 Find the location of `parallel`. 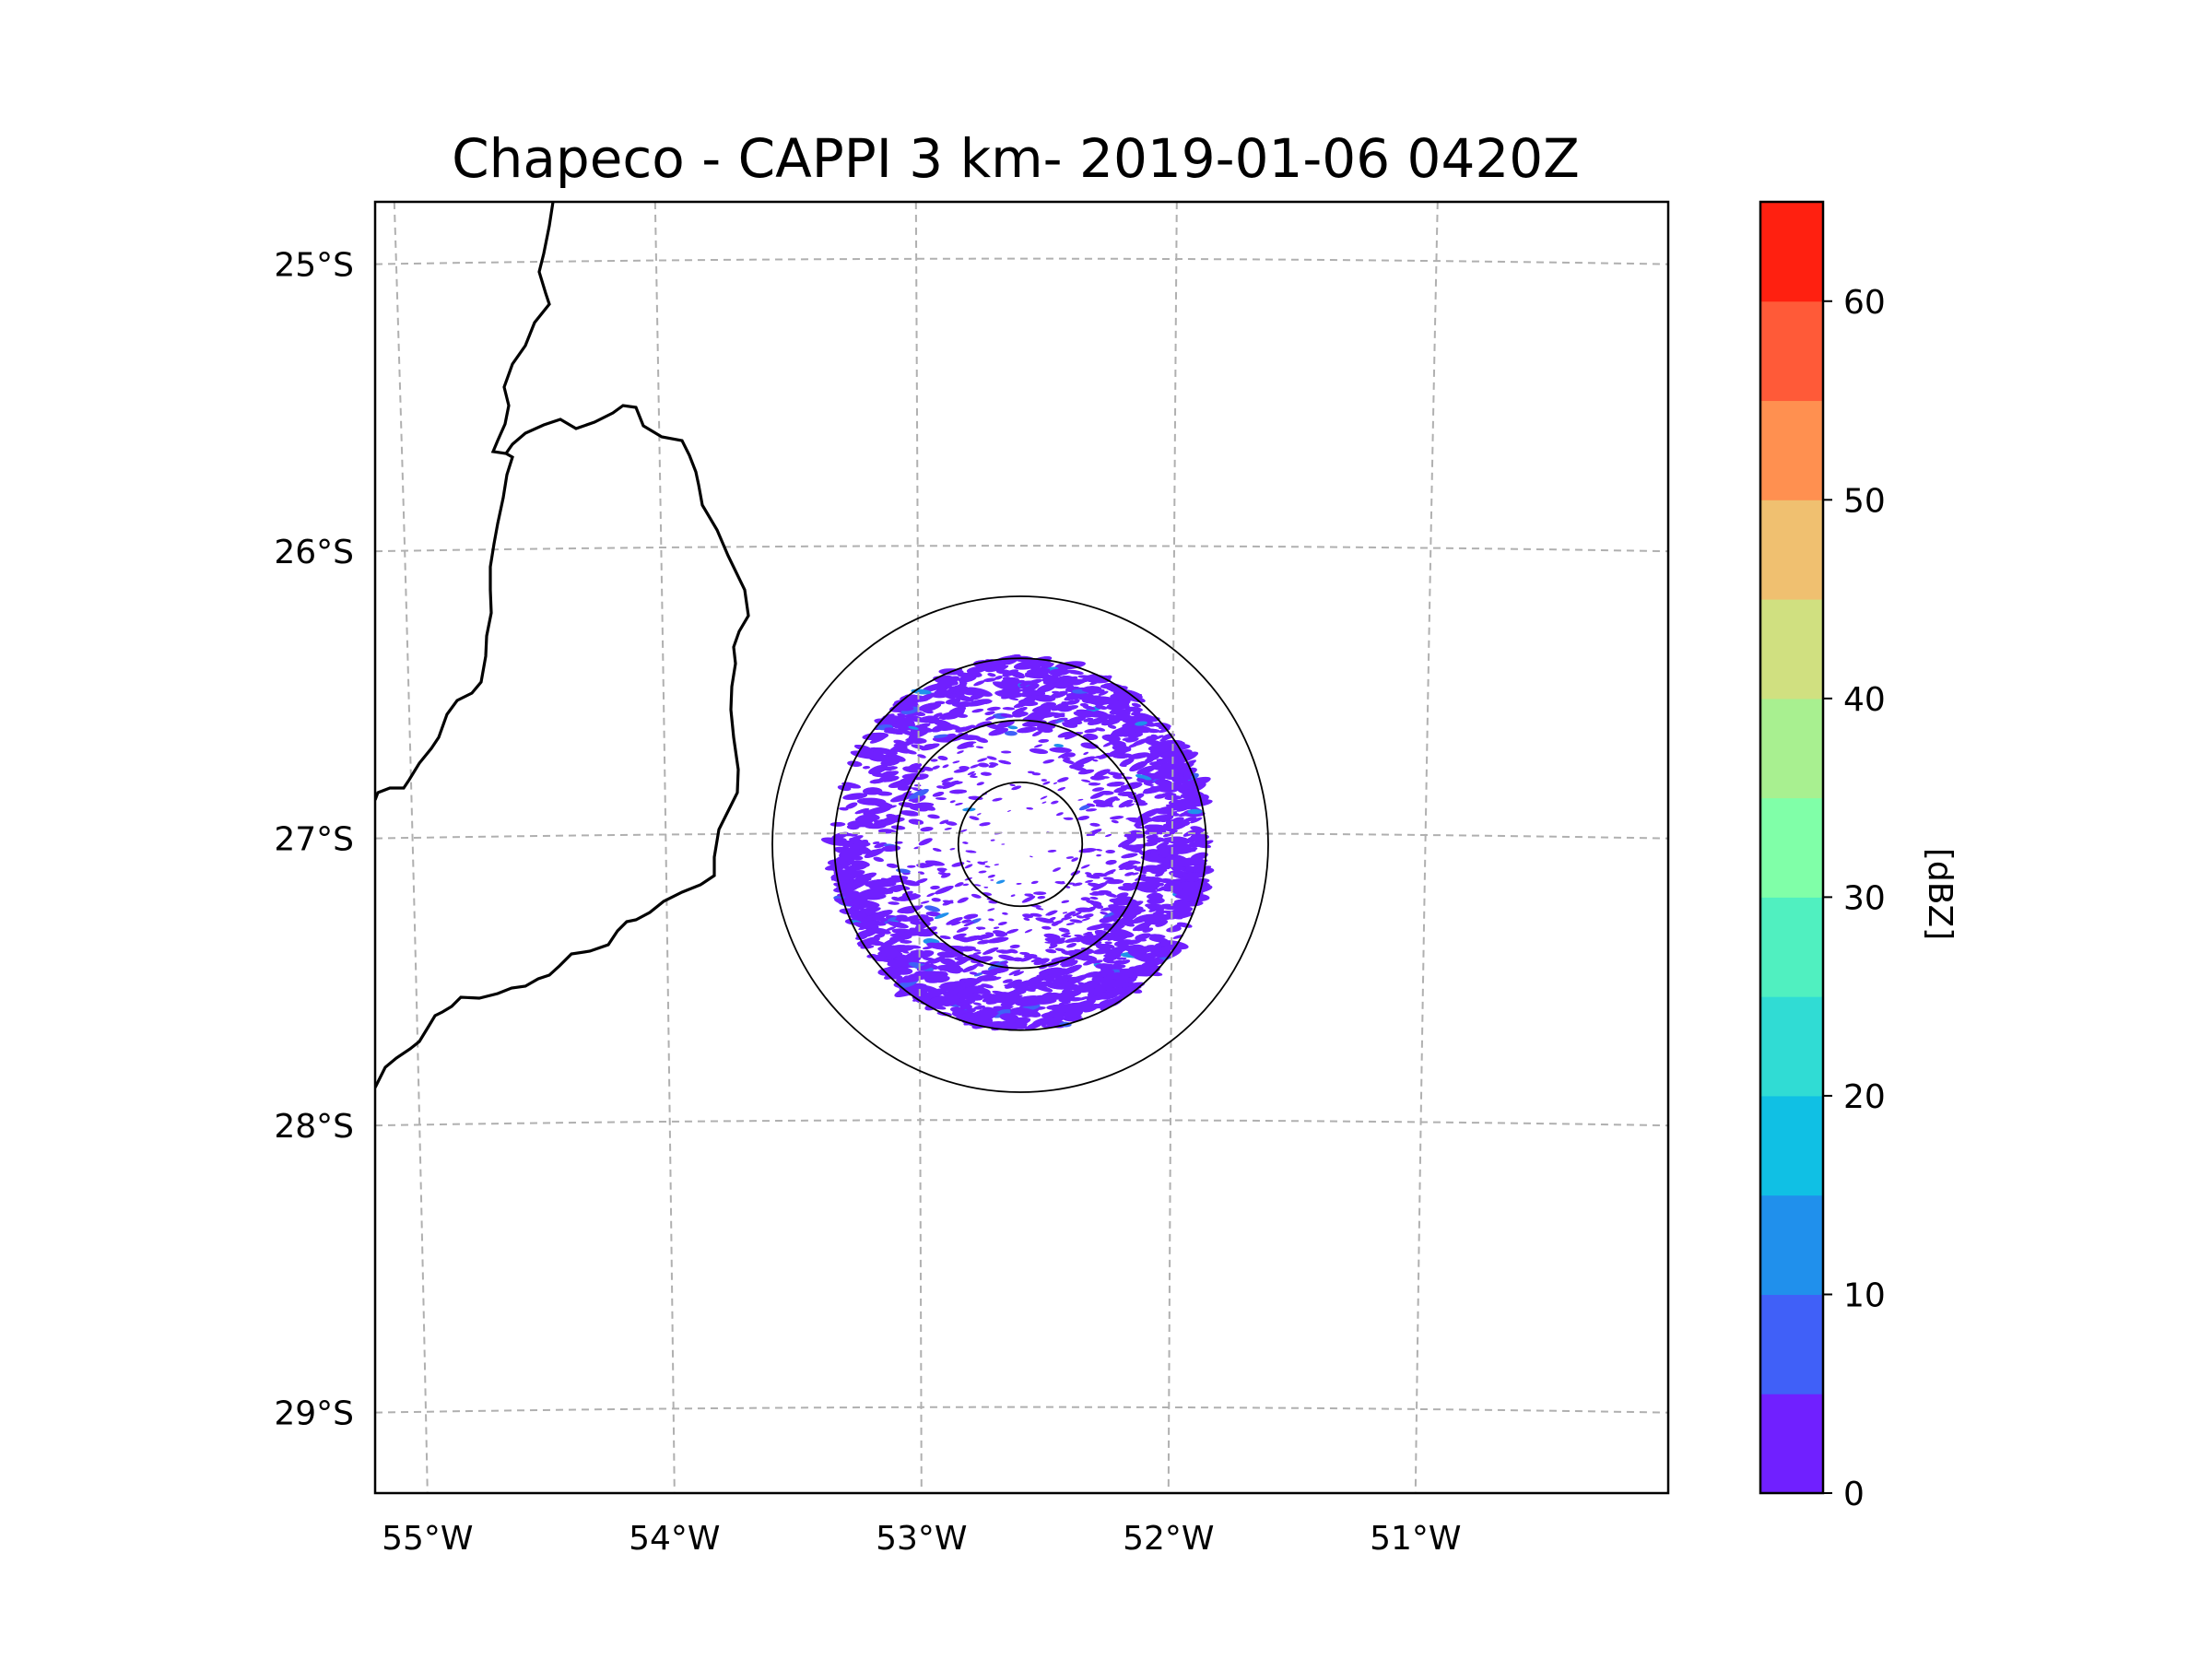

parallel is located at coordinates (1021, 1410).